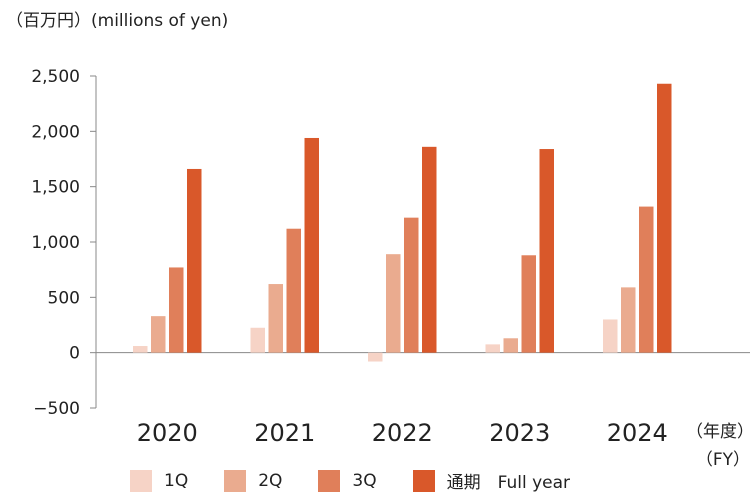 The width and height of the screenshot is (750, 500). What do you see at coordinates (718, 446) in the screenshot?
I see `fiscal-year-label: （年度） （FY）` at bounding box center [718, 446].